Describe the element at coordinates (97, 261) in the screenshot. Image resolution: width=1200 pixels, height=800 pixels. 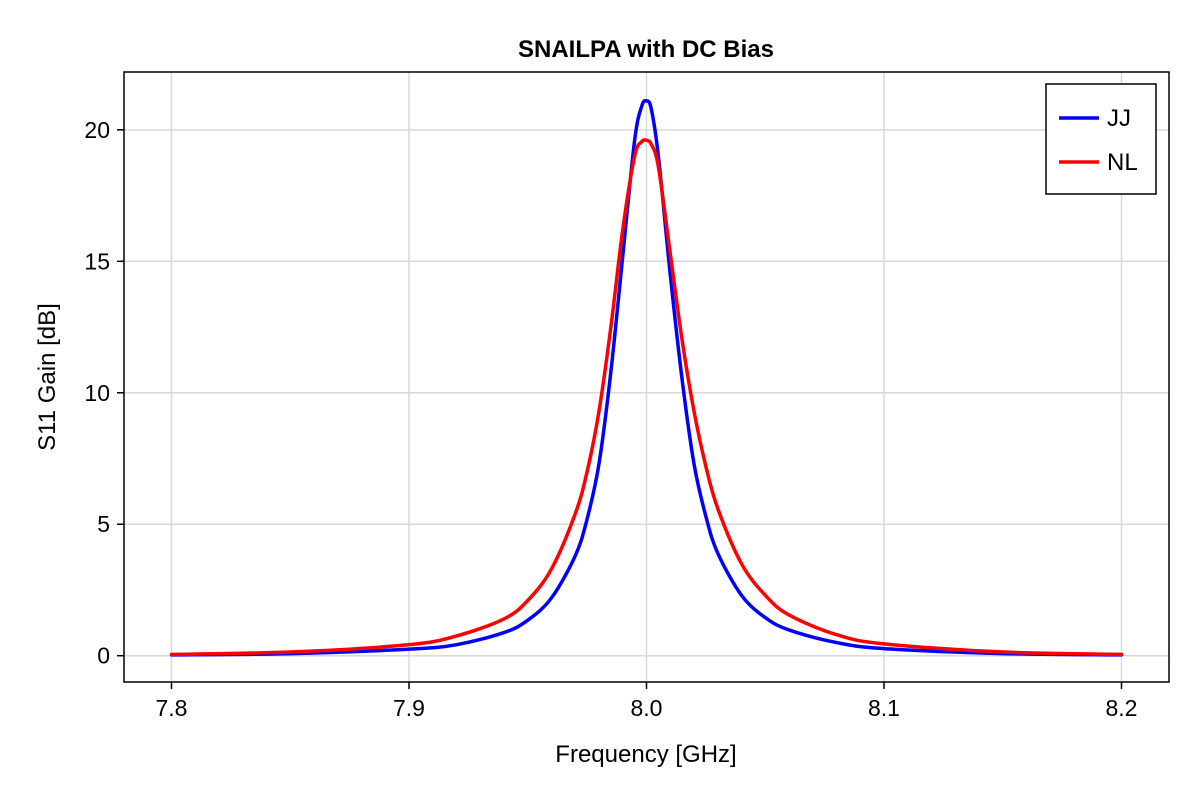
I see `y-tick-label: 15` at that location.